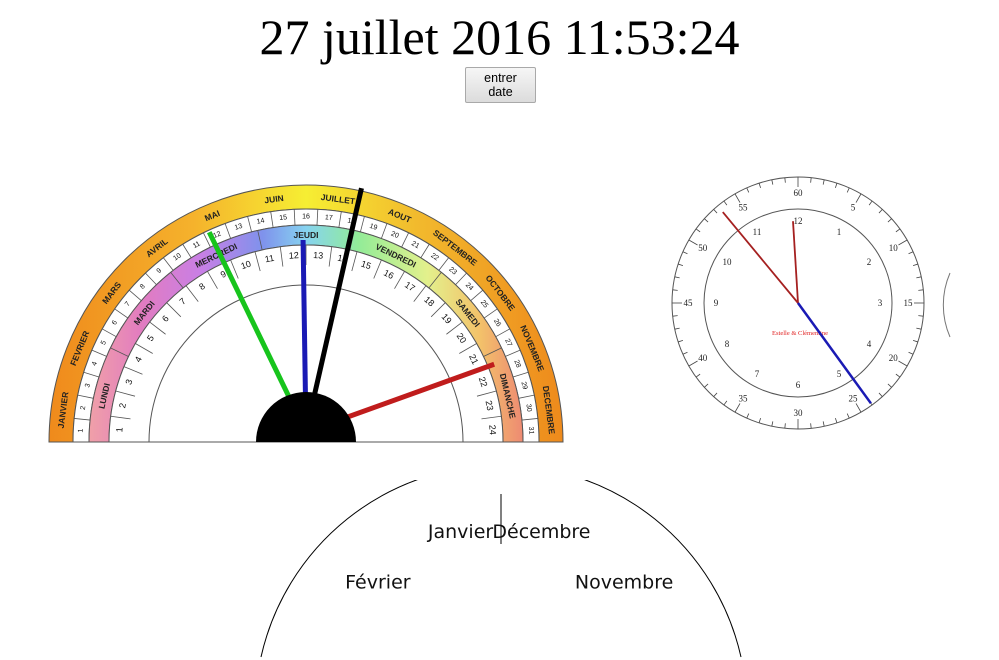 This screenshot has width=999, height=660. What do you see at coordinates (757, 374) in the screenshot?
I see `clock-hour-number: 7` at bounding box center [757, 374].